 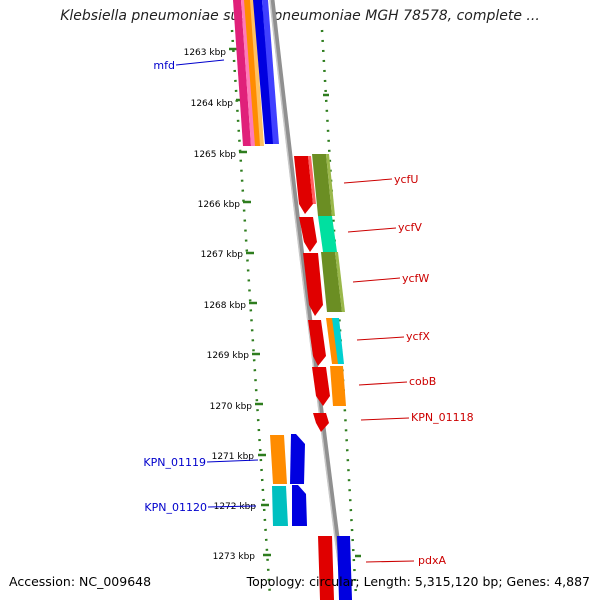 I want to click on gene-label-ycfW: ycfW, so click(x=415, y=278).